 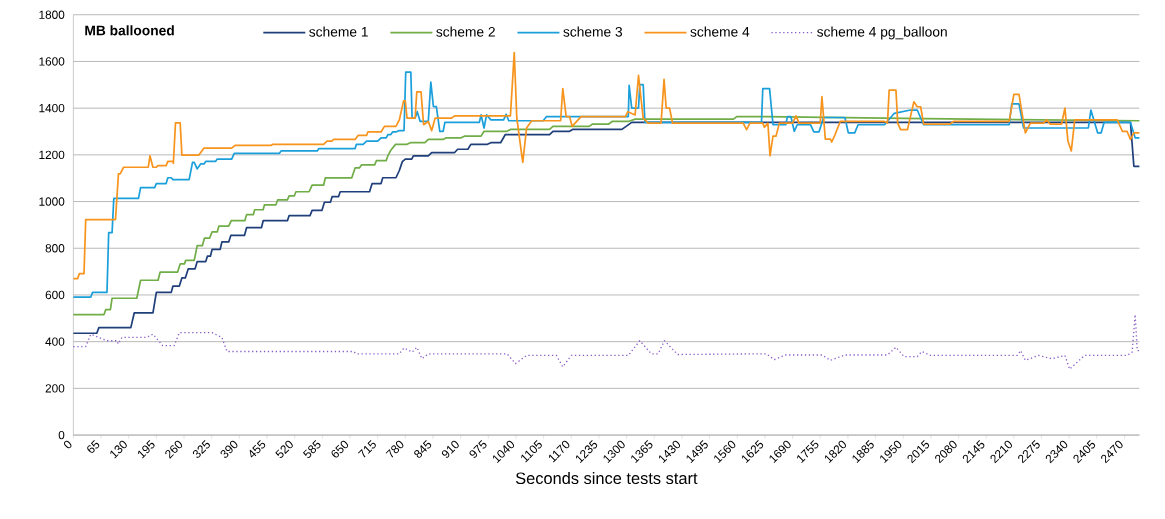 I want to click on y-tick-label: 200, so click(x=55, y=388).